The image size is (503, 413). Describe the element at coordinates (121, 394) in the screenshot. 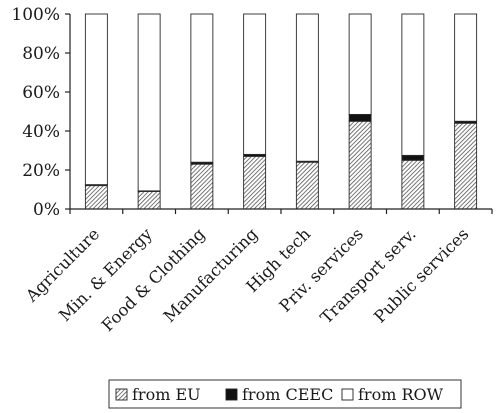

I see `legend-swatch-from-eu` at that location.